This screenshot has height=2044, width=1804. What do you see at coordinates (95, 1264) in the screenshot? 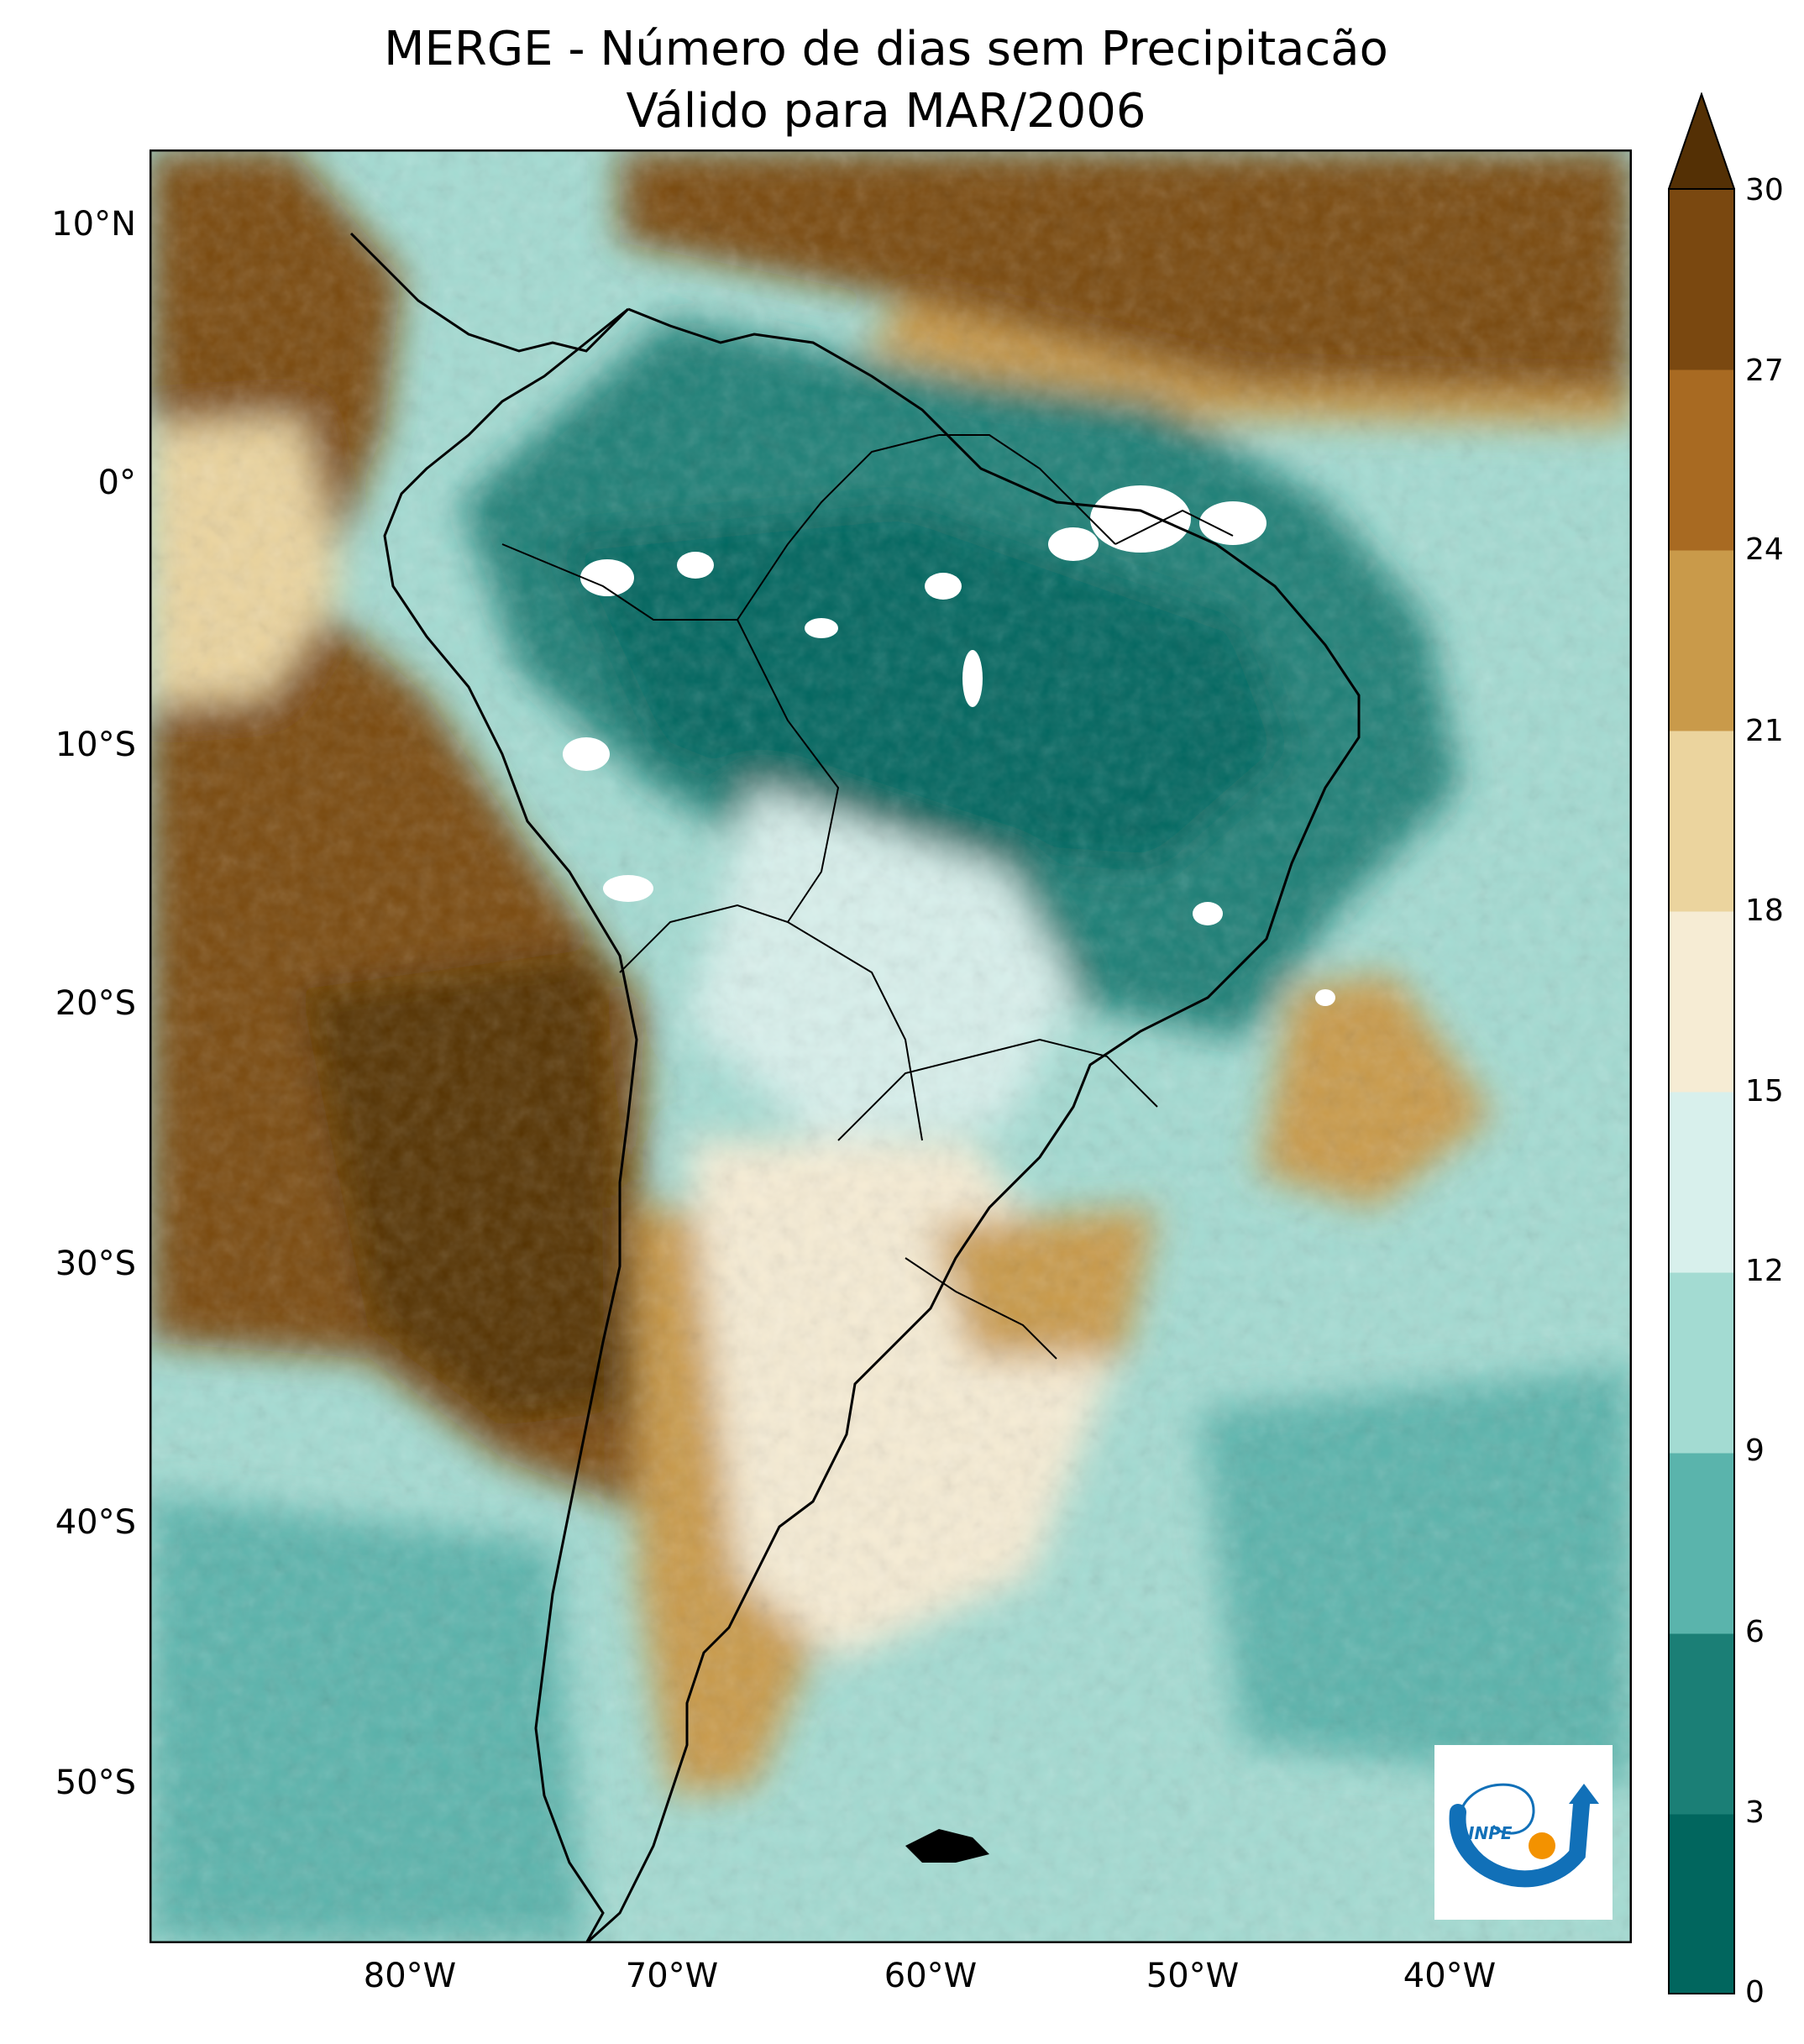
I see `lat-tick-30s: 30°S` at bounding box center [95, 1264].